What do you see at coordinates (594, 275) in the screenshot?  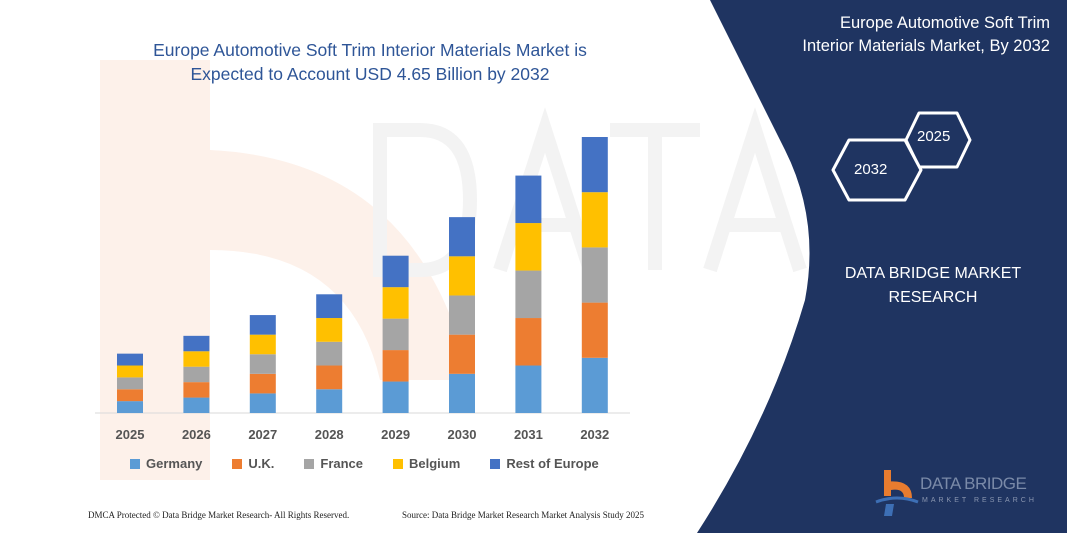 I see `bar-segment-france-2032` at bounding box center [594, 275].